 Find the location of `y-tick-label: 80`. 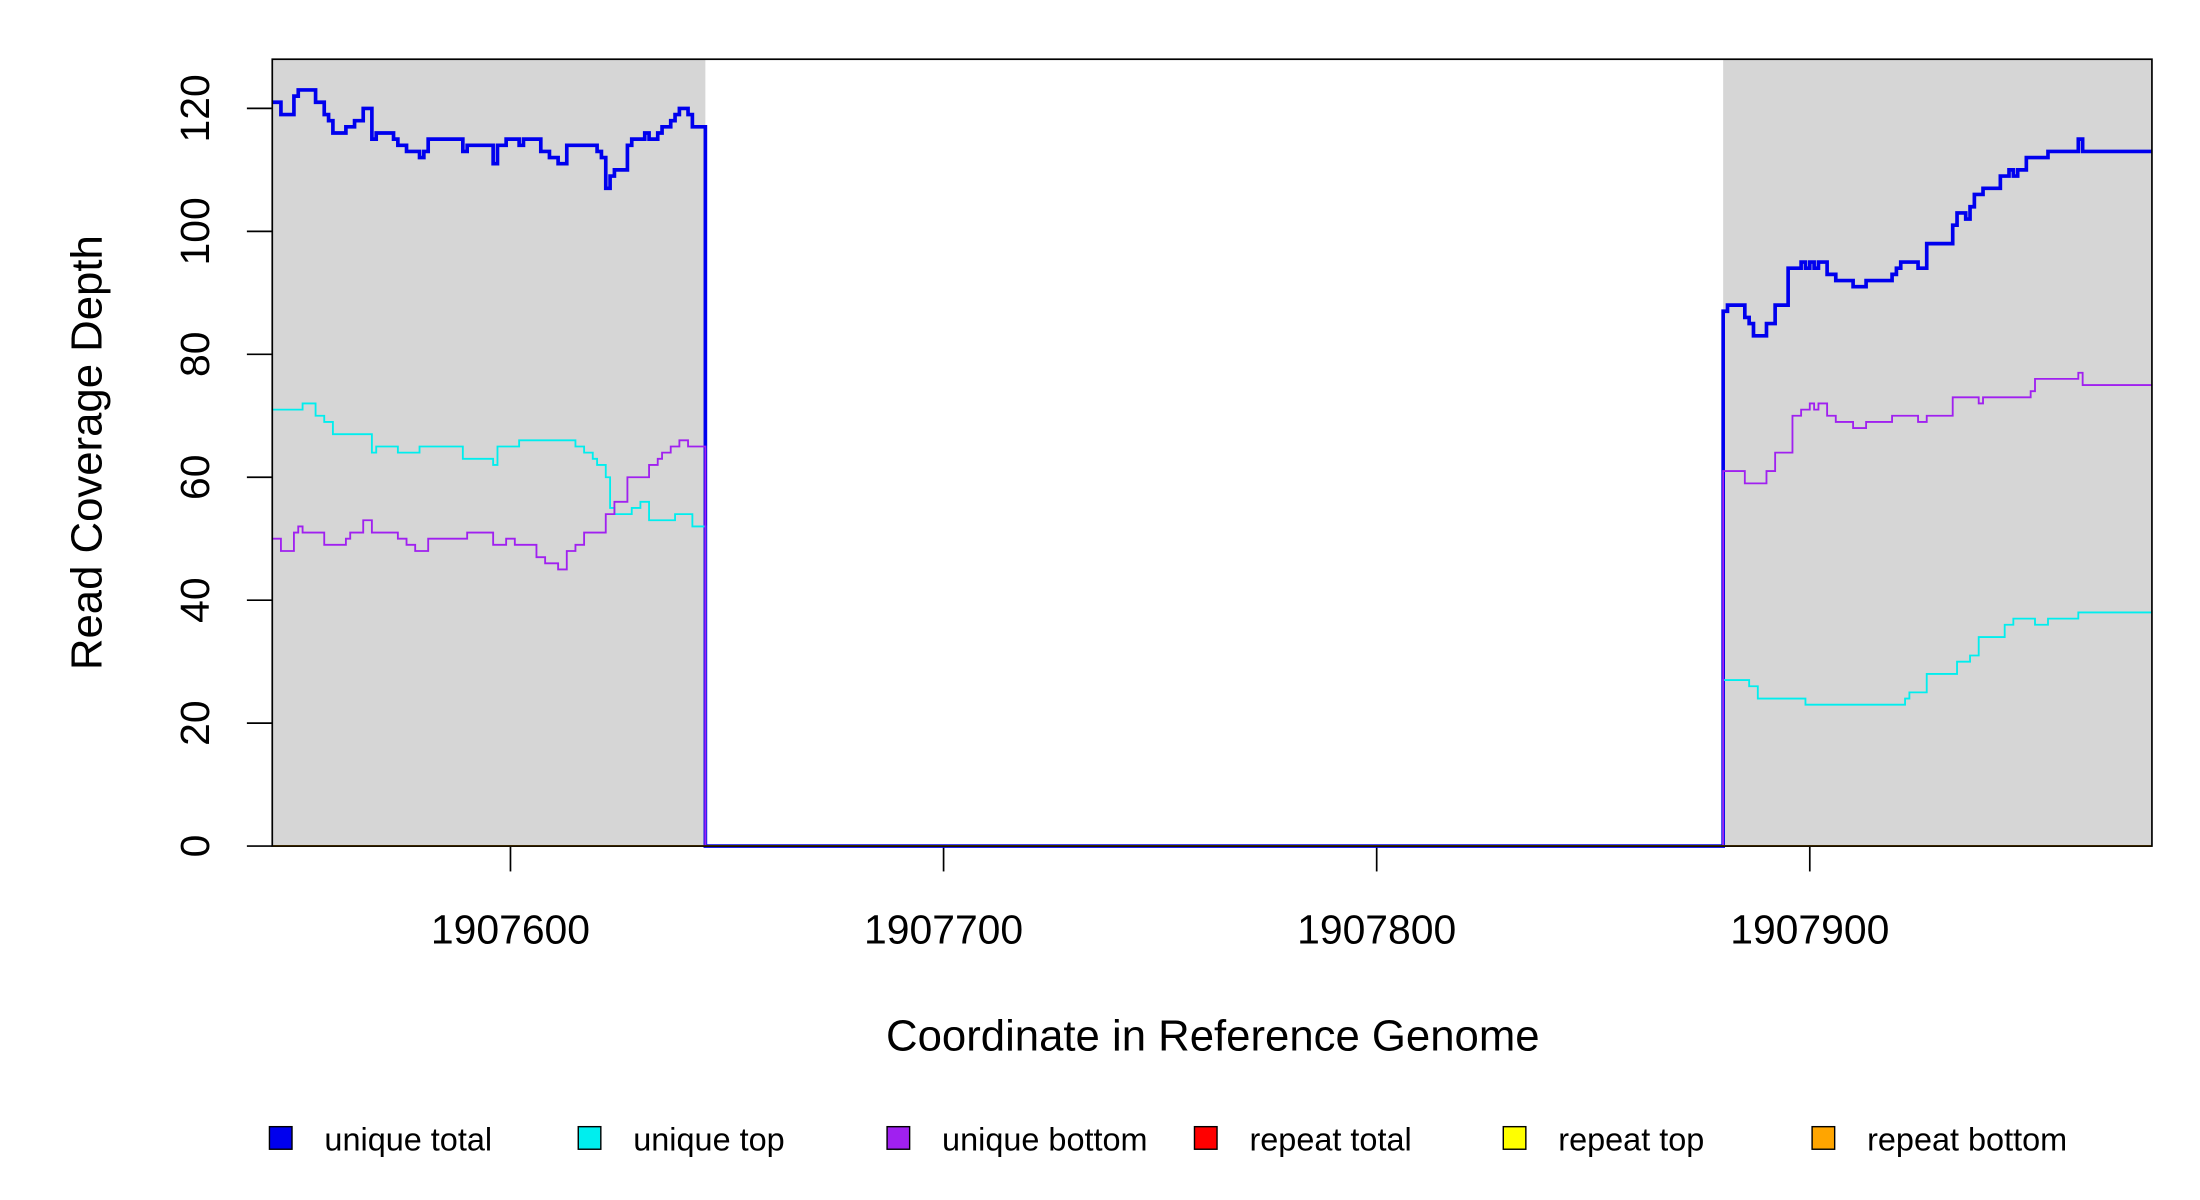

y-tick-label: 80 is located at coordinates (195, 354).